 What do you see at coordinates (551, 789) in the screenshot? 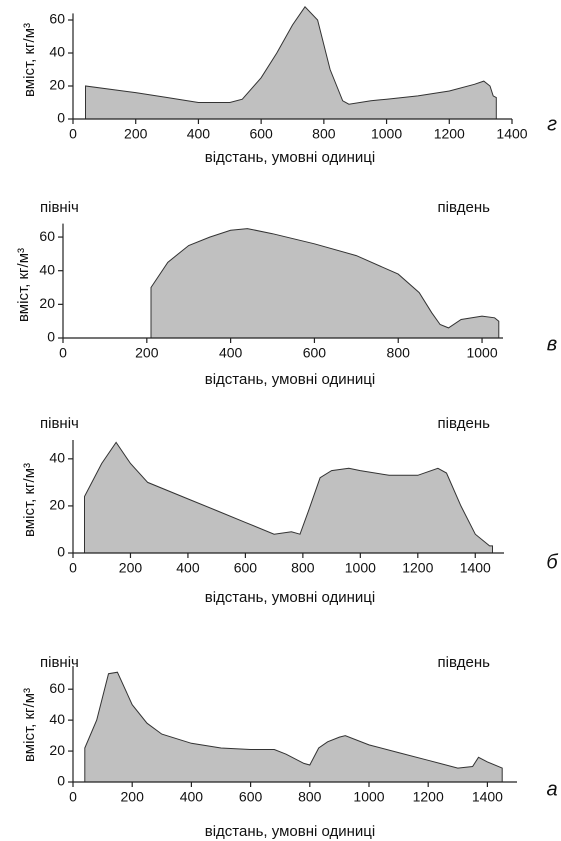
I see `panel-letter: а` at bounding box center [551, 789].